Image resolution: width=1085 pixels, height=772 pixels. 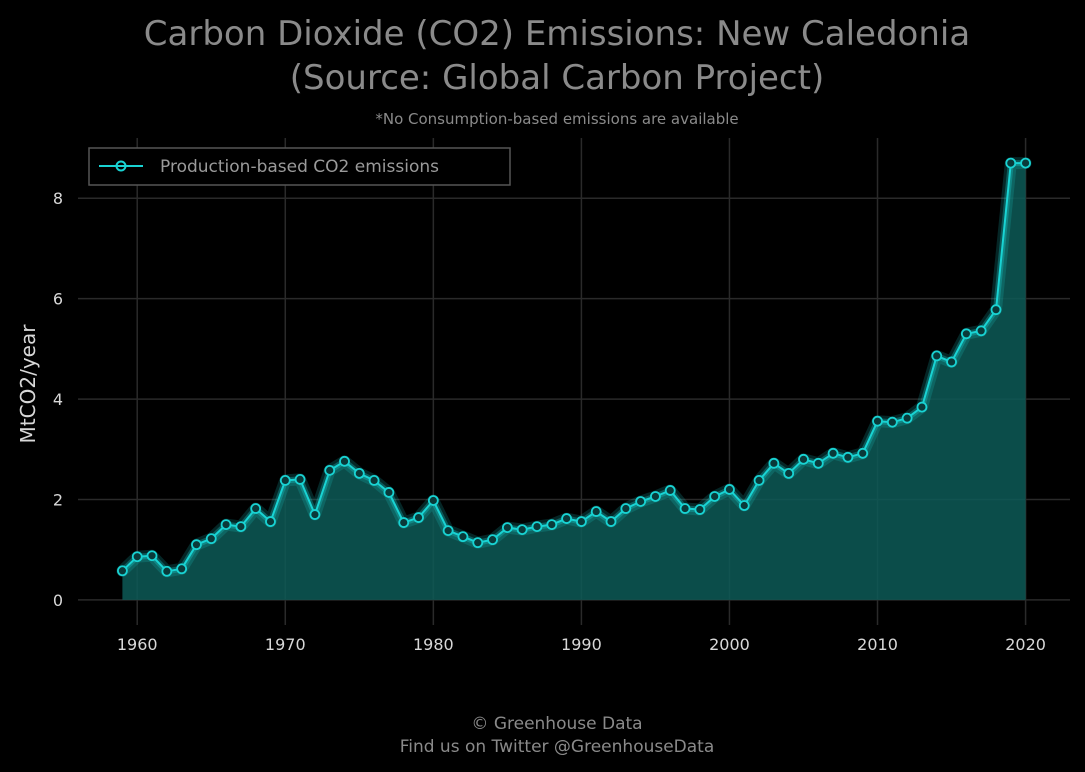 What do you see at coordinates (58, 600) in the screenshot?
I see `y-tick-label: 0` at bounding box center [58, 600].